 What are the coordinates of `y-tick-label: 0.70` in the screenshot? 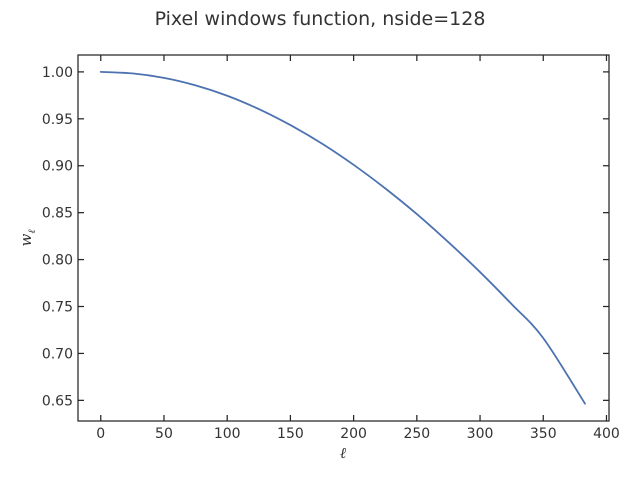 It's located at (57, 354).